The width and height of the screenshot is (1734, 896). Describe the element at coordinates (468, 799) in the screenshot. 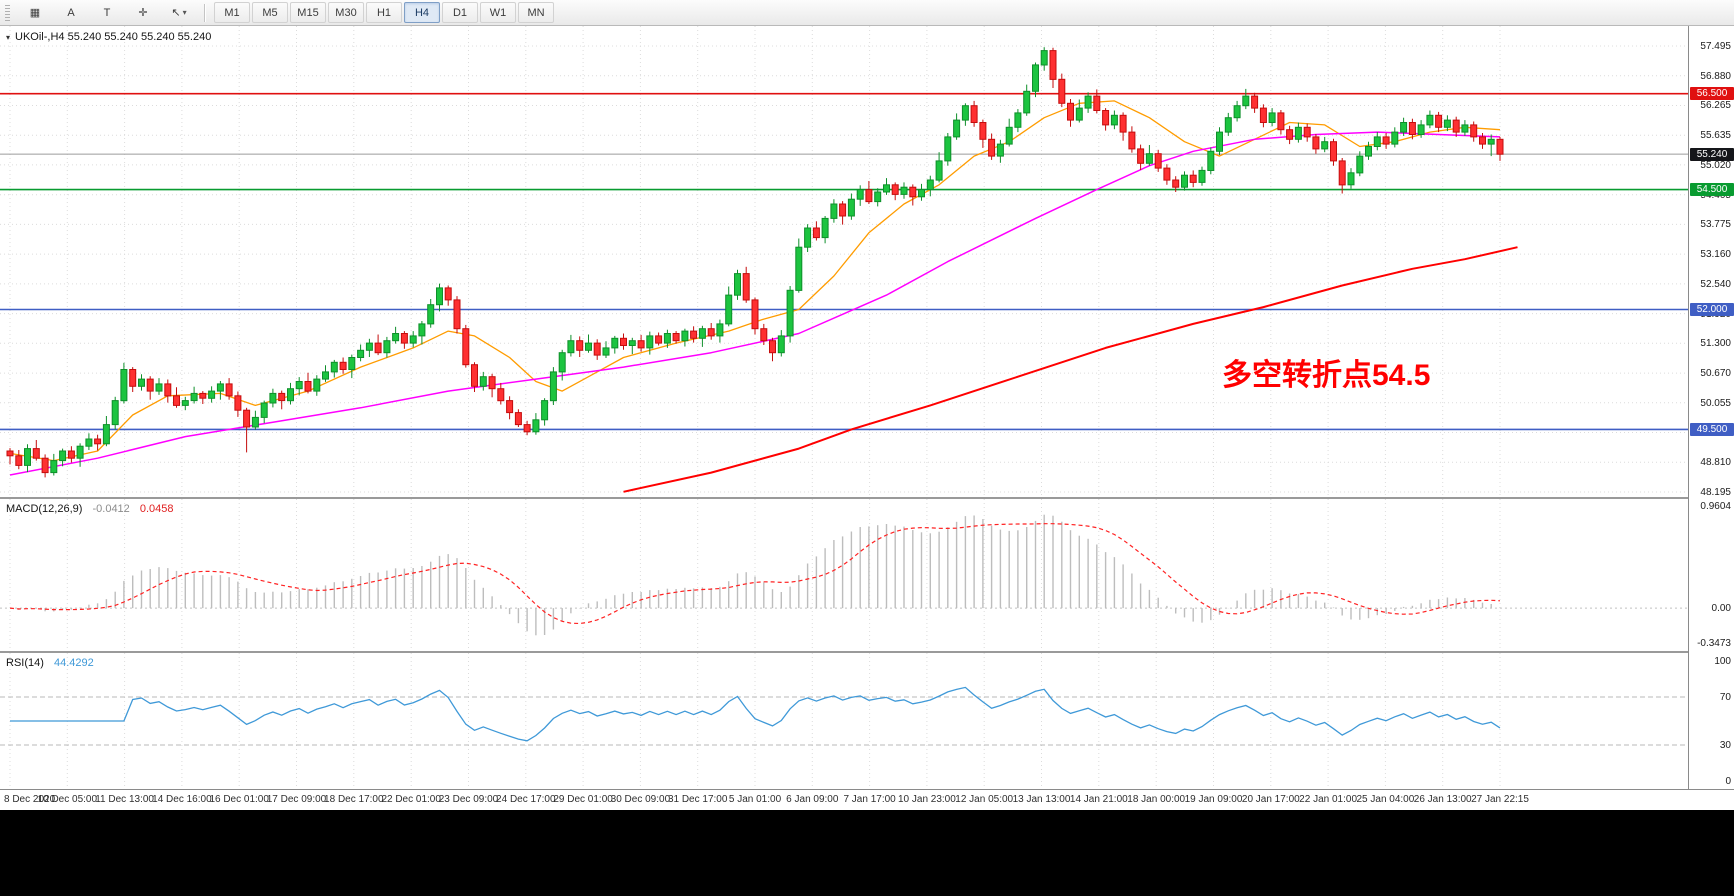

I see `time-tick: 23 Dec 09:00` at that location.